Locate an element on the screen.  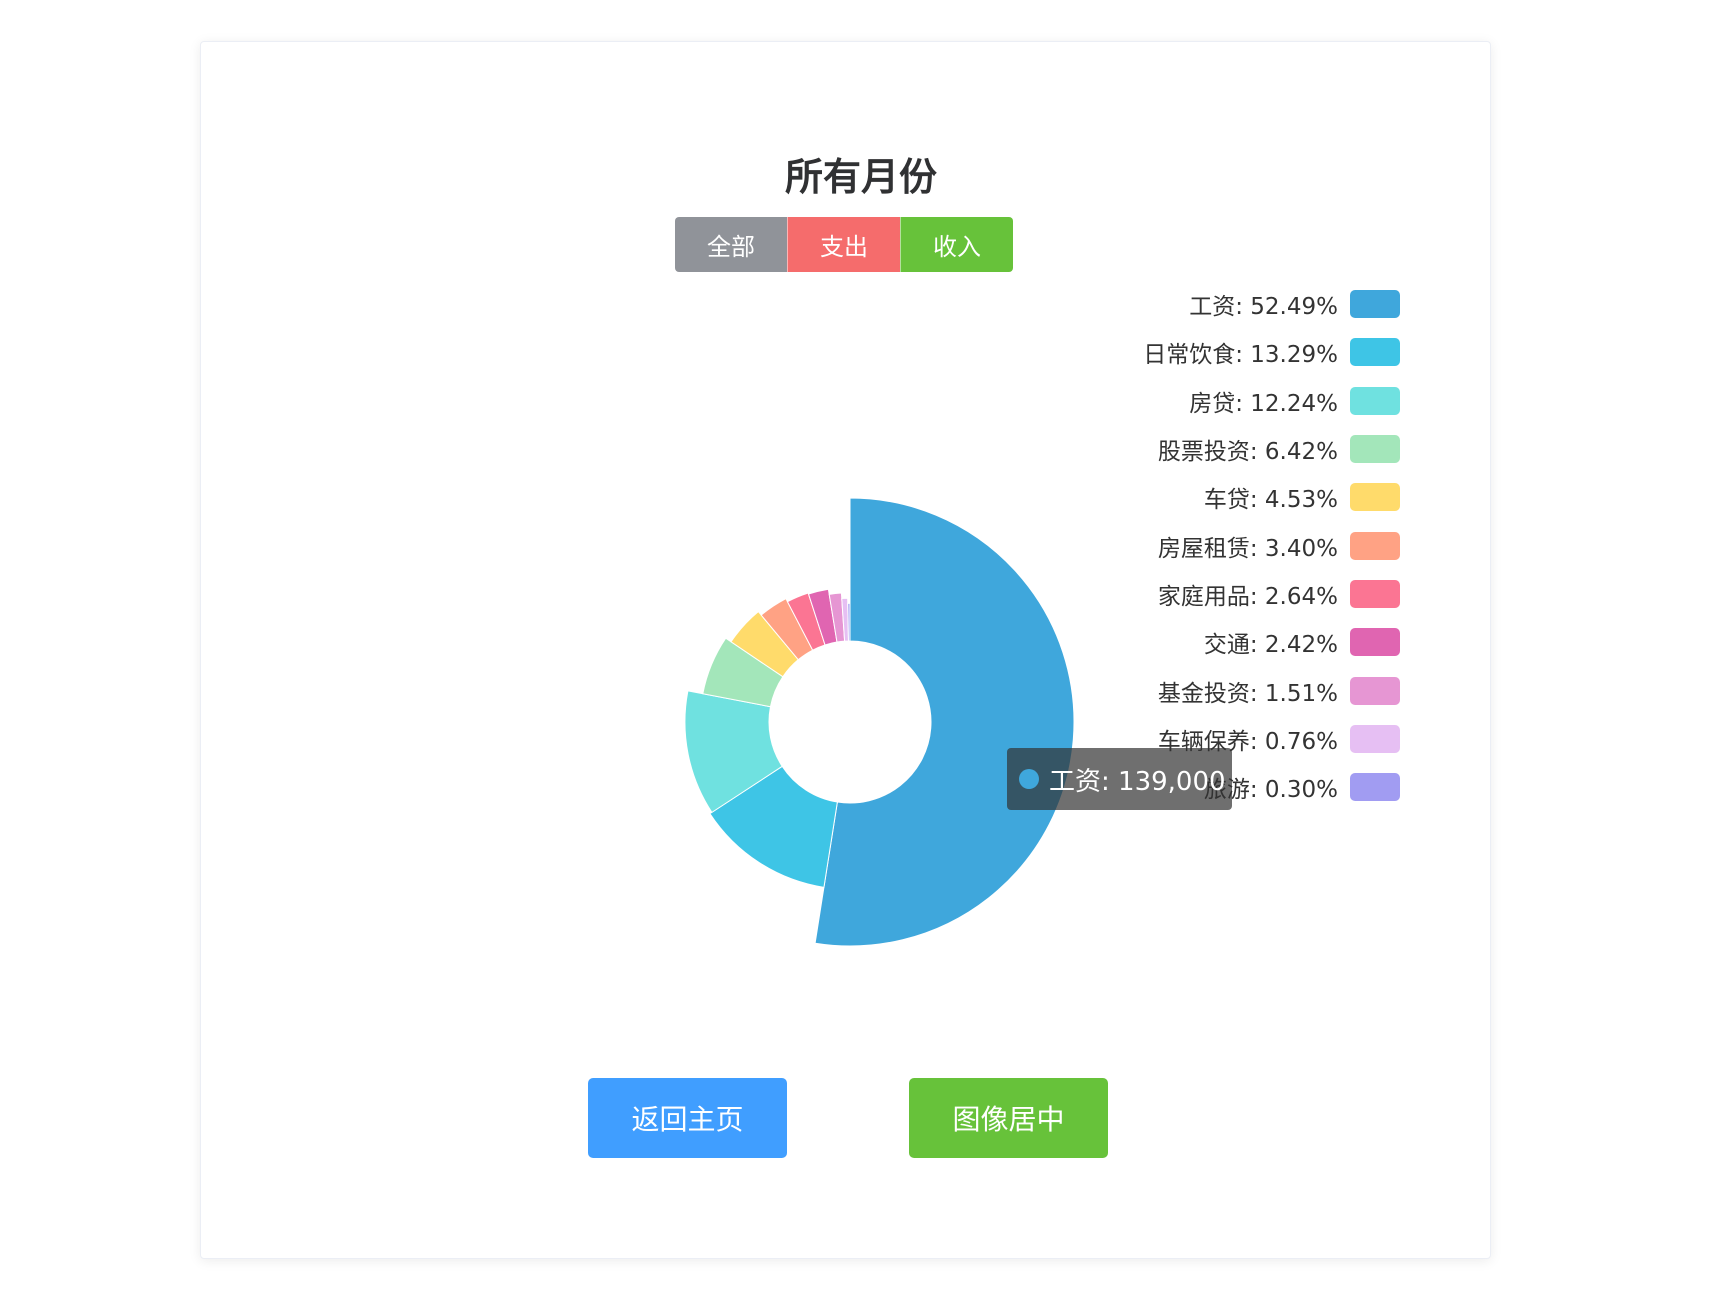
legend-label: 家庭用品: 2.64% is located at coordinates (1247, 596).